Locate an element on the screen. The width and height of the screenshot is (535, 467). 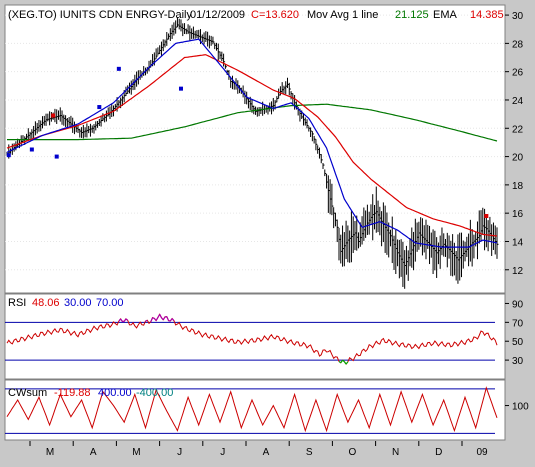
price-axis: 12 14 16 18 20 22 24 26 28 30 is located at coordinates (514, 144).